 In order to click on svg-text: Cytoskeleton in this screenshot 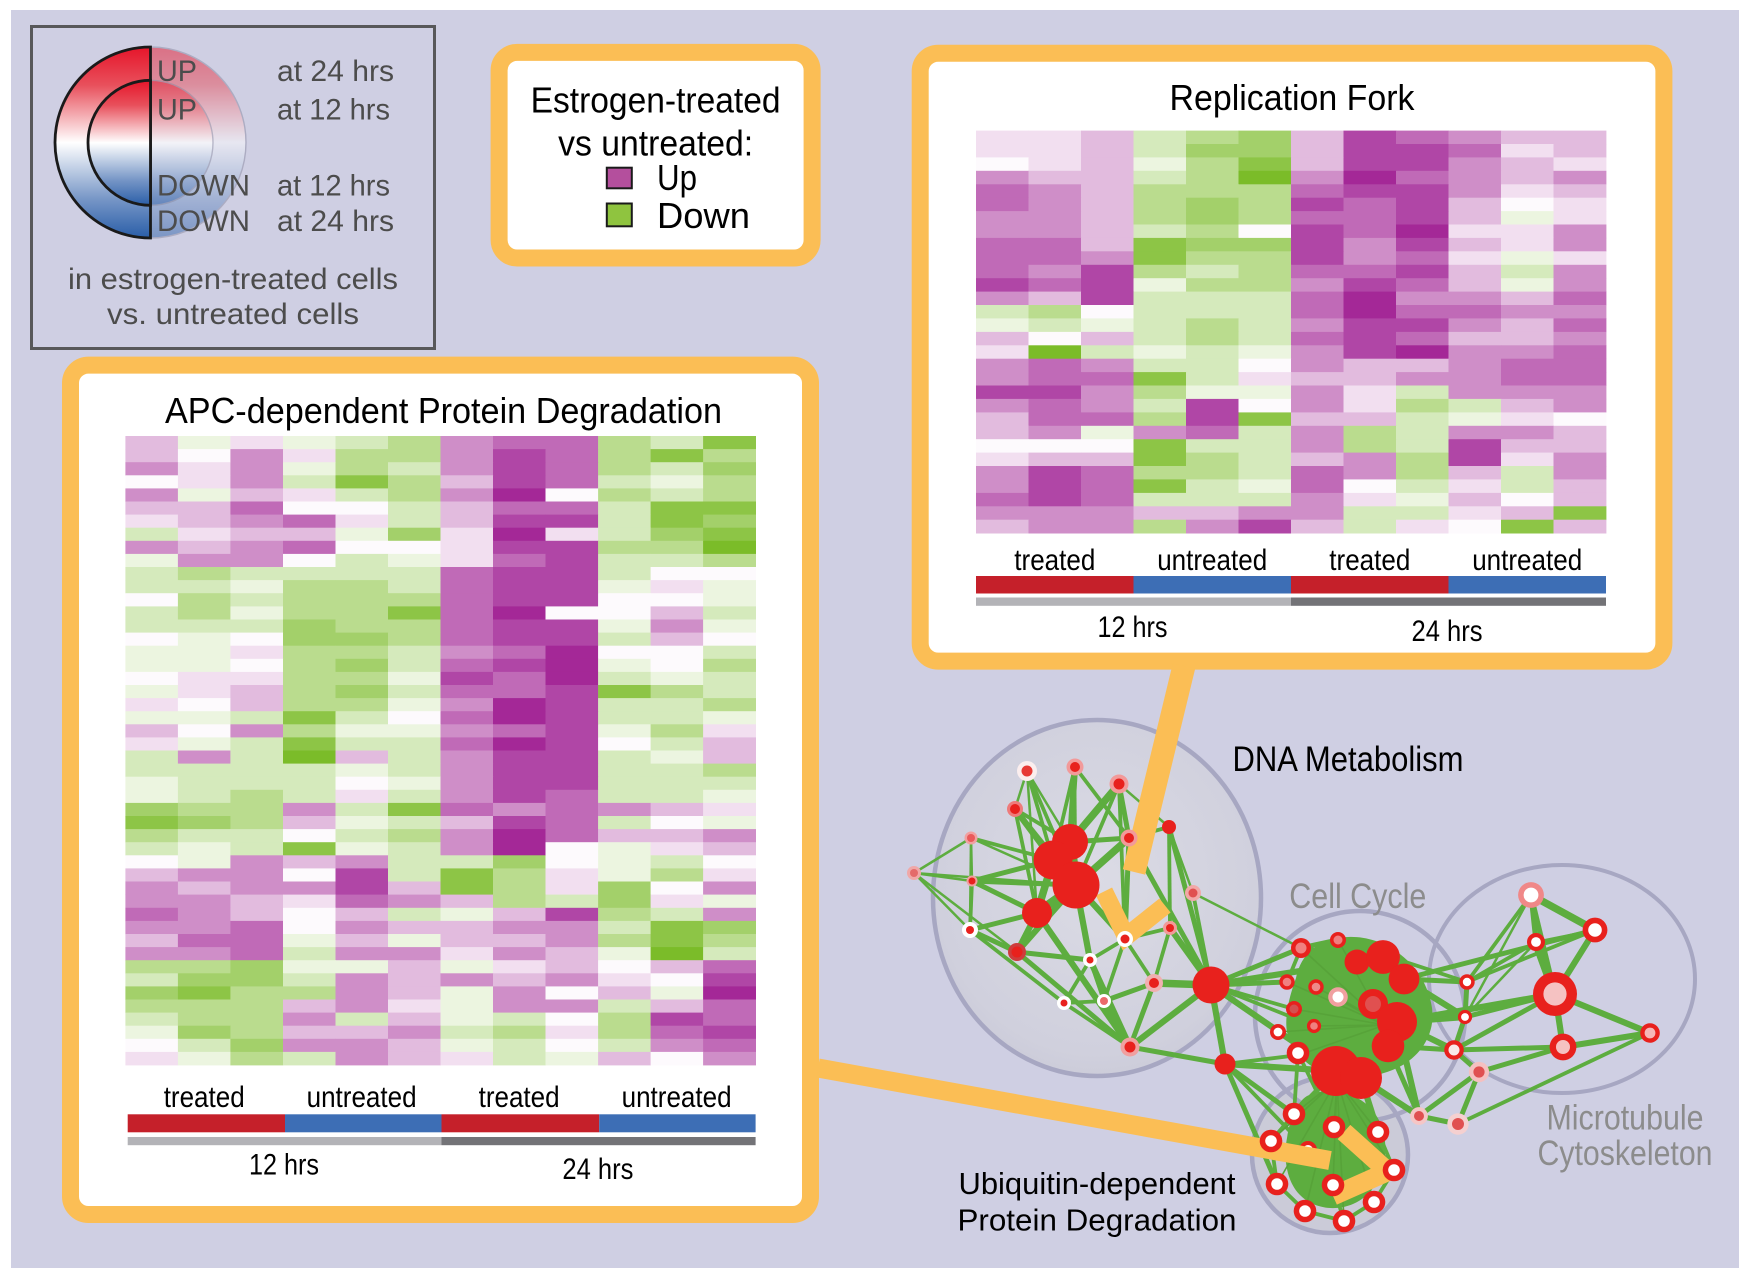, I will do `click(1625, 1153)`.